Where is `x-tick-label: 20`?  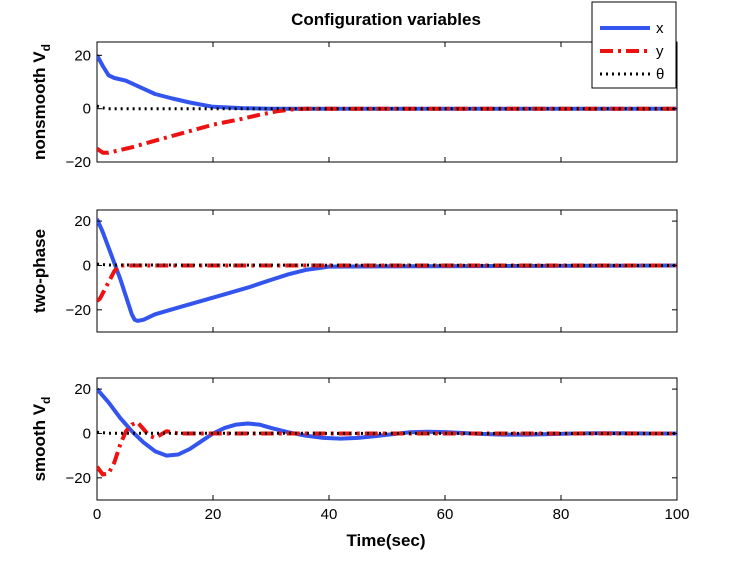 x-tick-label: 20 is located at coordinates (213, 514).